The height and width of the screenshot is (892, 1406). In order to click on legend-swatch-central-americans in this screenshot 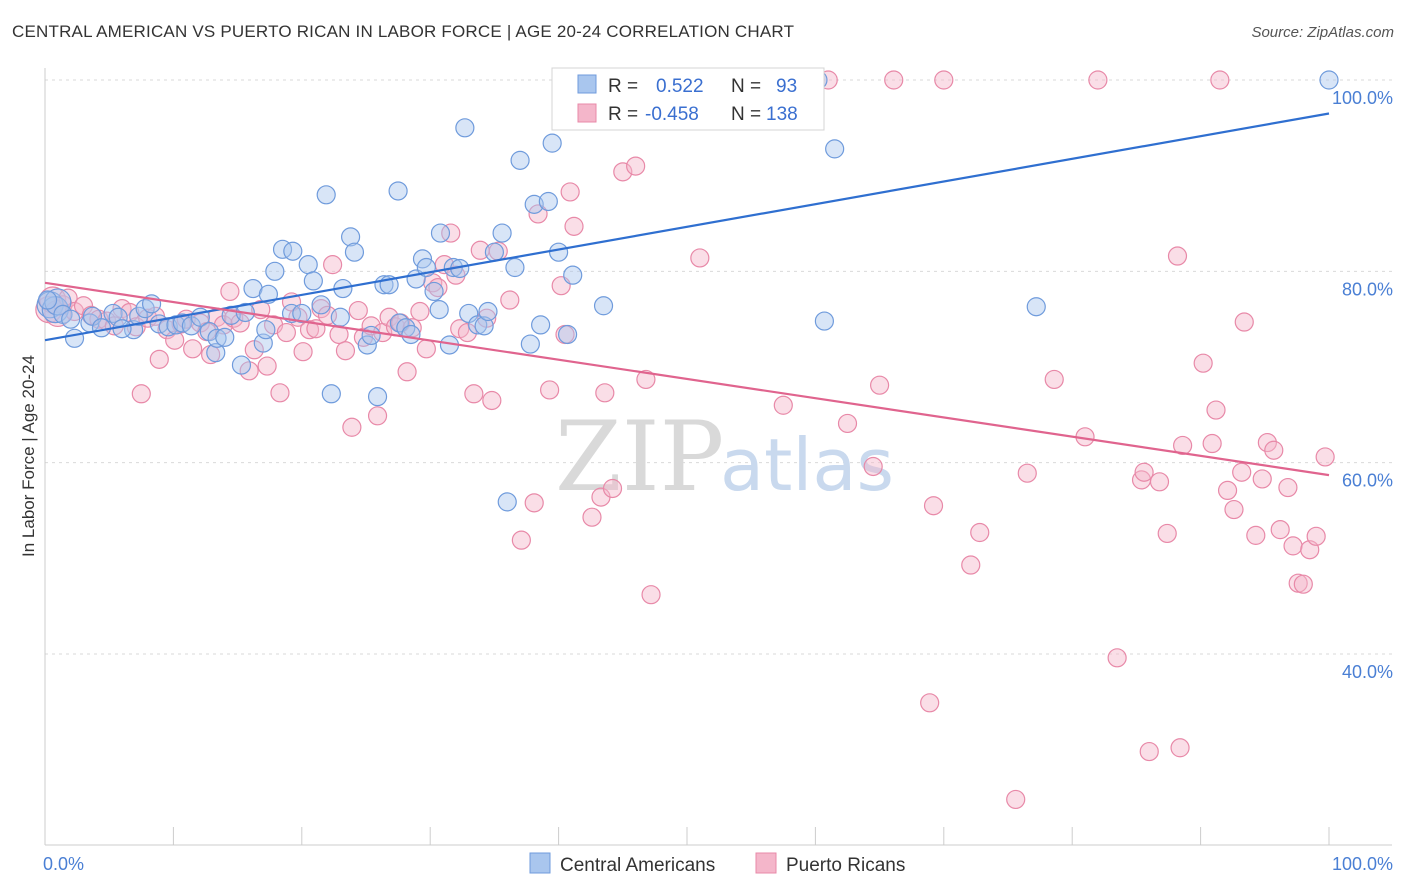, I will do `click(540, 863)`.